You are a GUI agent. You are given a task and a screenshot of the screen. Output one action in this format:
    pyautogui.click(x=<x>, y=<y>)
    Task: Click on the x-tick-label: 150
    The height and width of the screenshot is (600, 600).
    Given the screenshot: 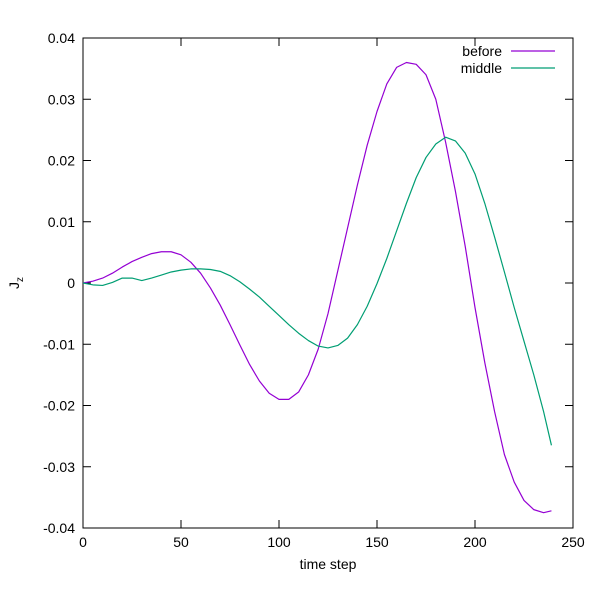 What is the action you would take?
    pyautogui.click(x=377, y=542)
    